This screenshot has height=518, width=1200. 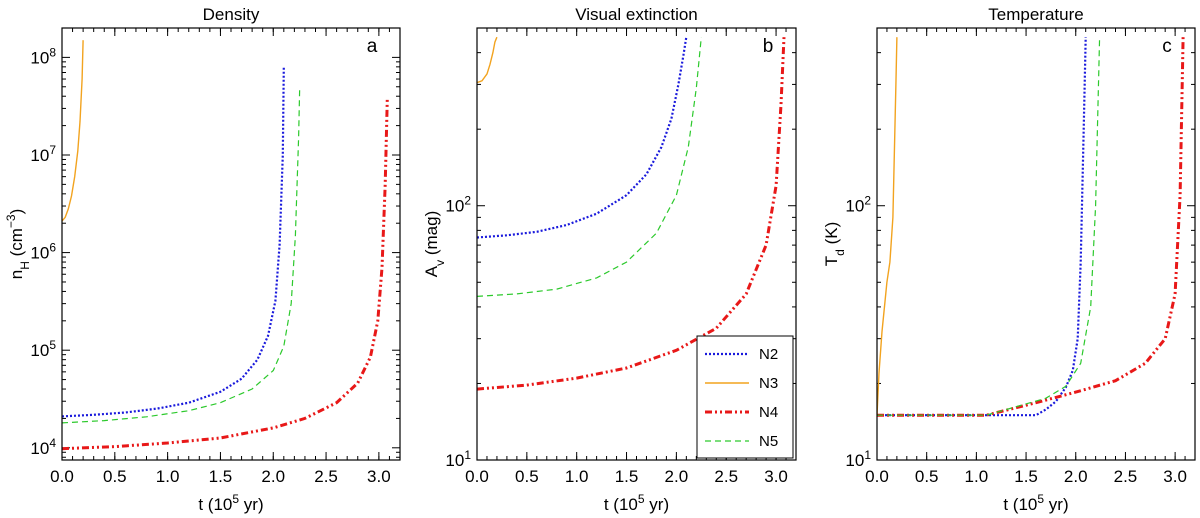 What do you see at coordinates (768, 354) in the screenshot?
I see `legend-label-n2: N2` at bounding box center [768, 354].